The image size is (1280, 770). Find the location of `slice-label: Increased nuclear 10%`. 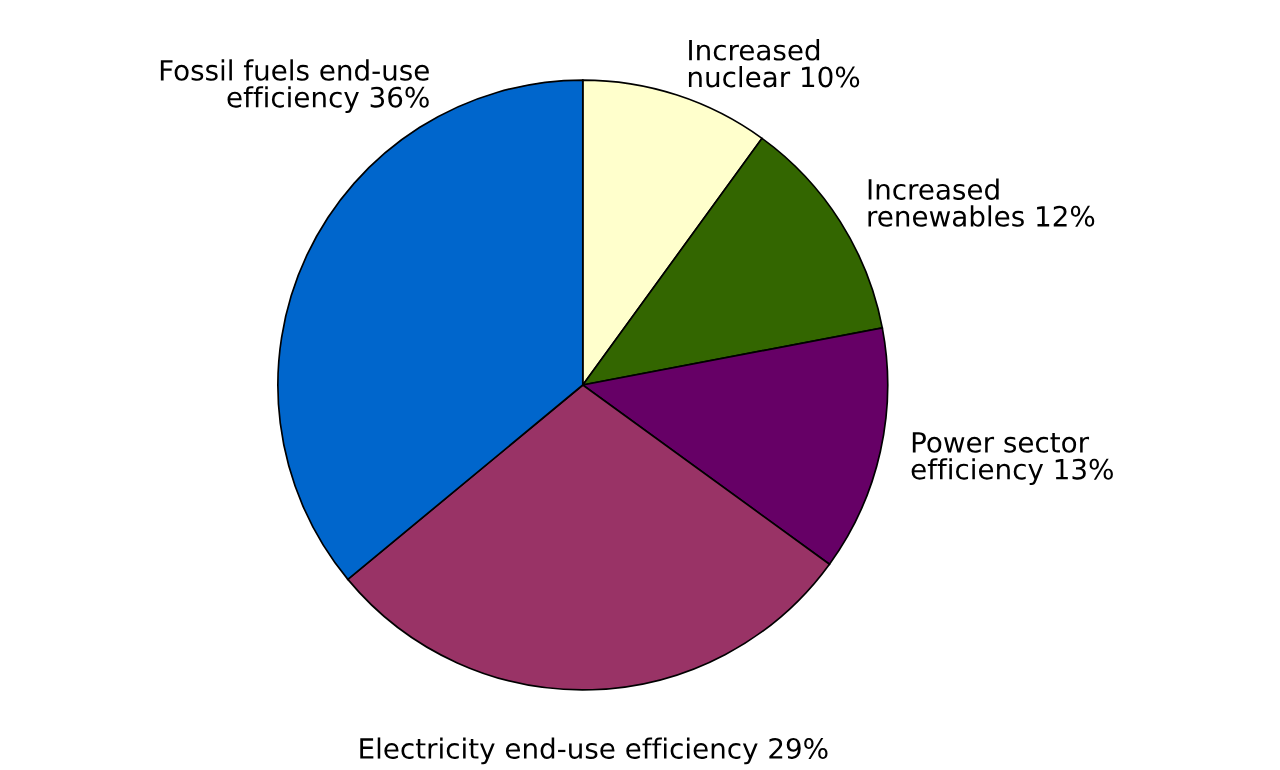

slice-label: Increased nuclear 10% is located at coordinates (774, 63).